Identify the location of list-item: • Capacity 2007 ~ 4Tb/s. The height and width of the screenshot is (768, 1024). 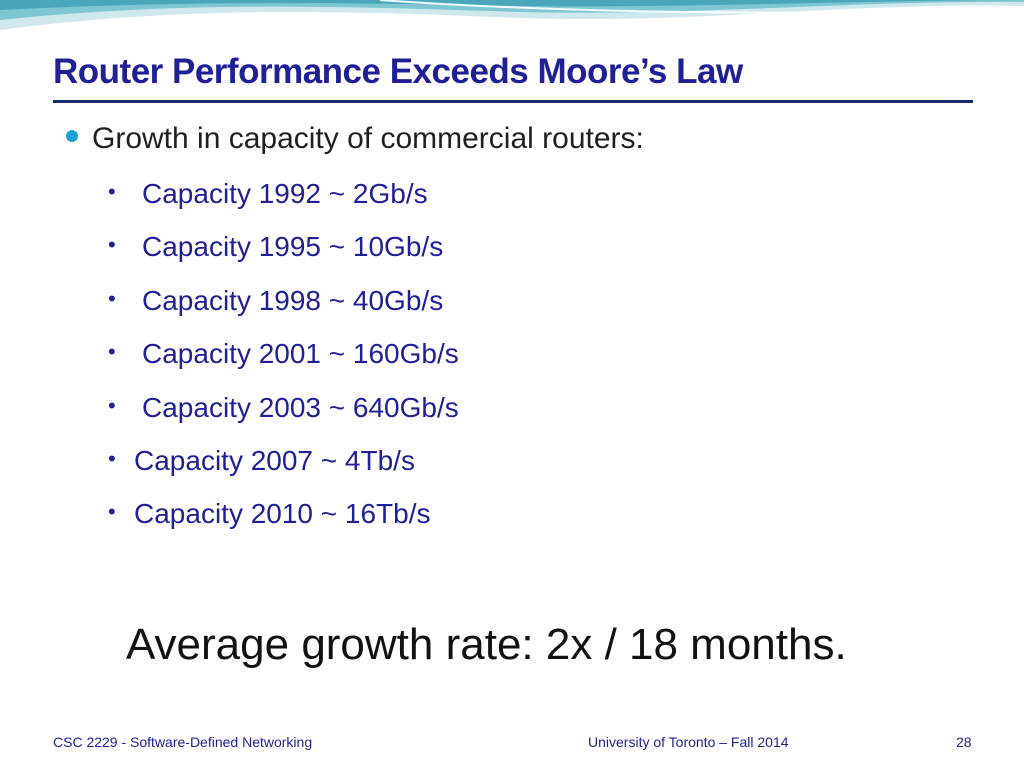
(283, 466).